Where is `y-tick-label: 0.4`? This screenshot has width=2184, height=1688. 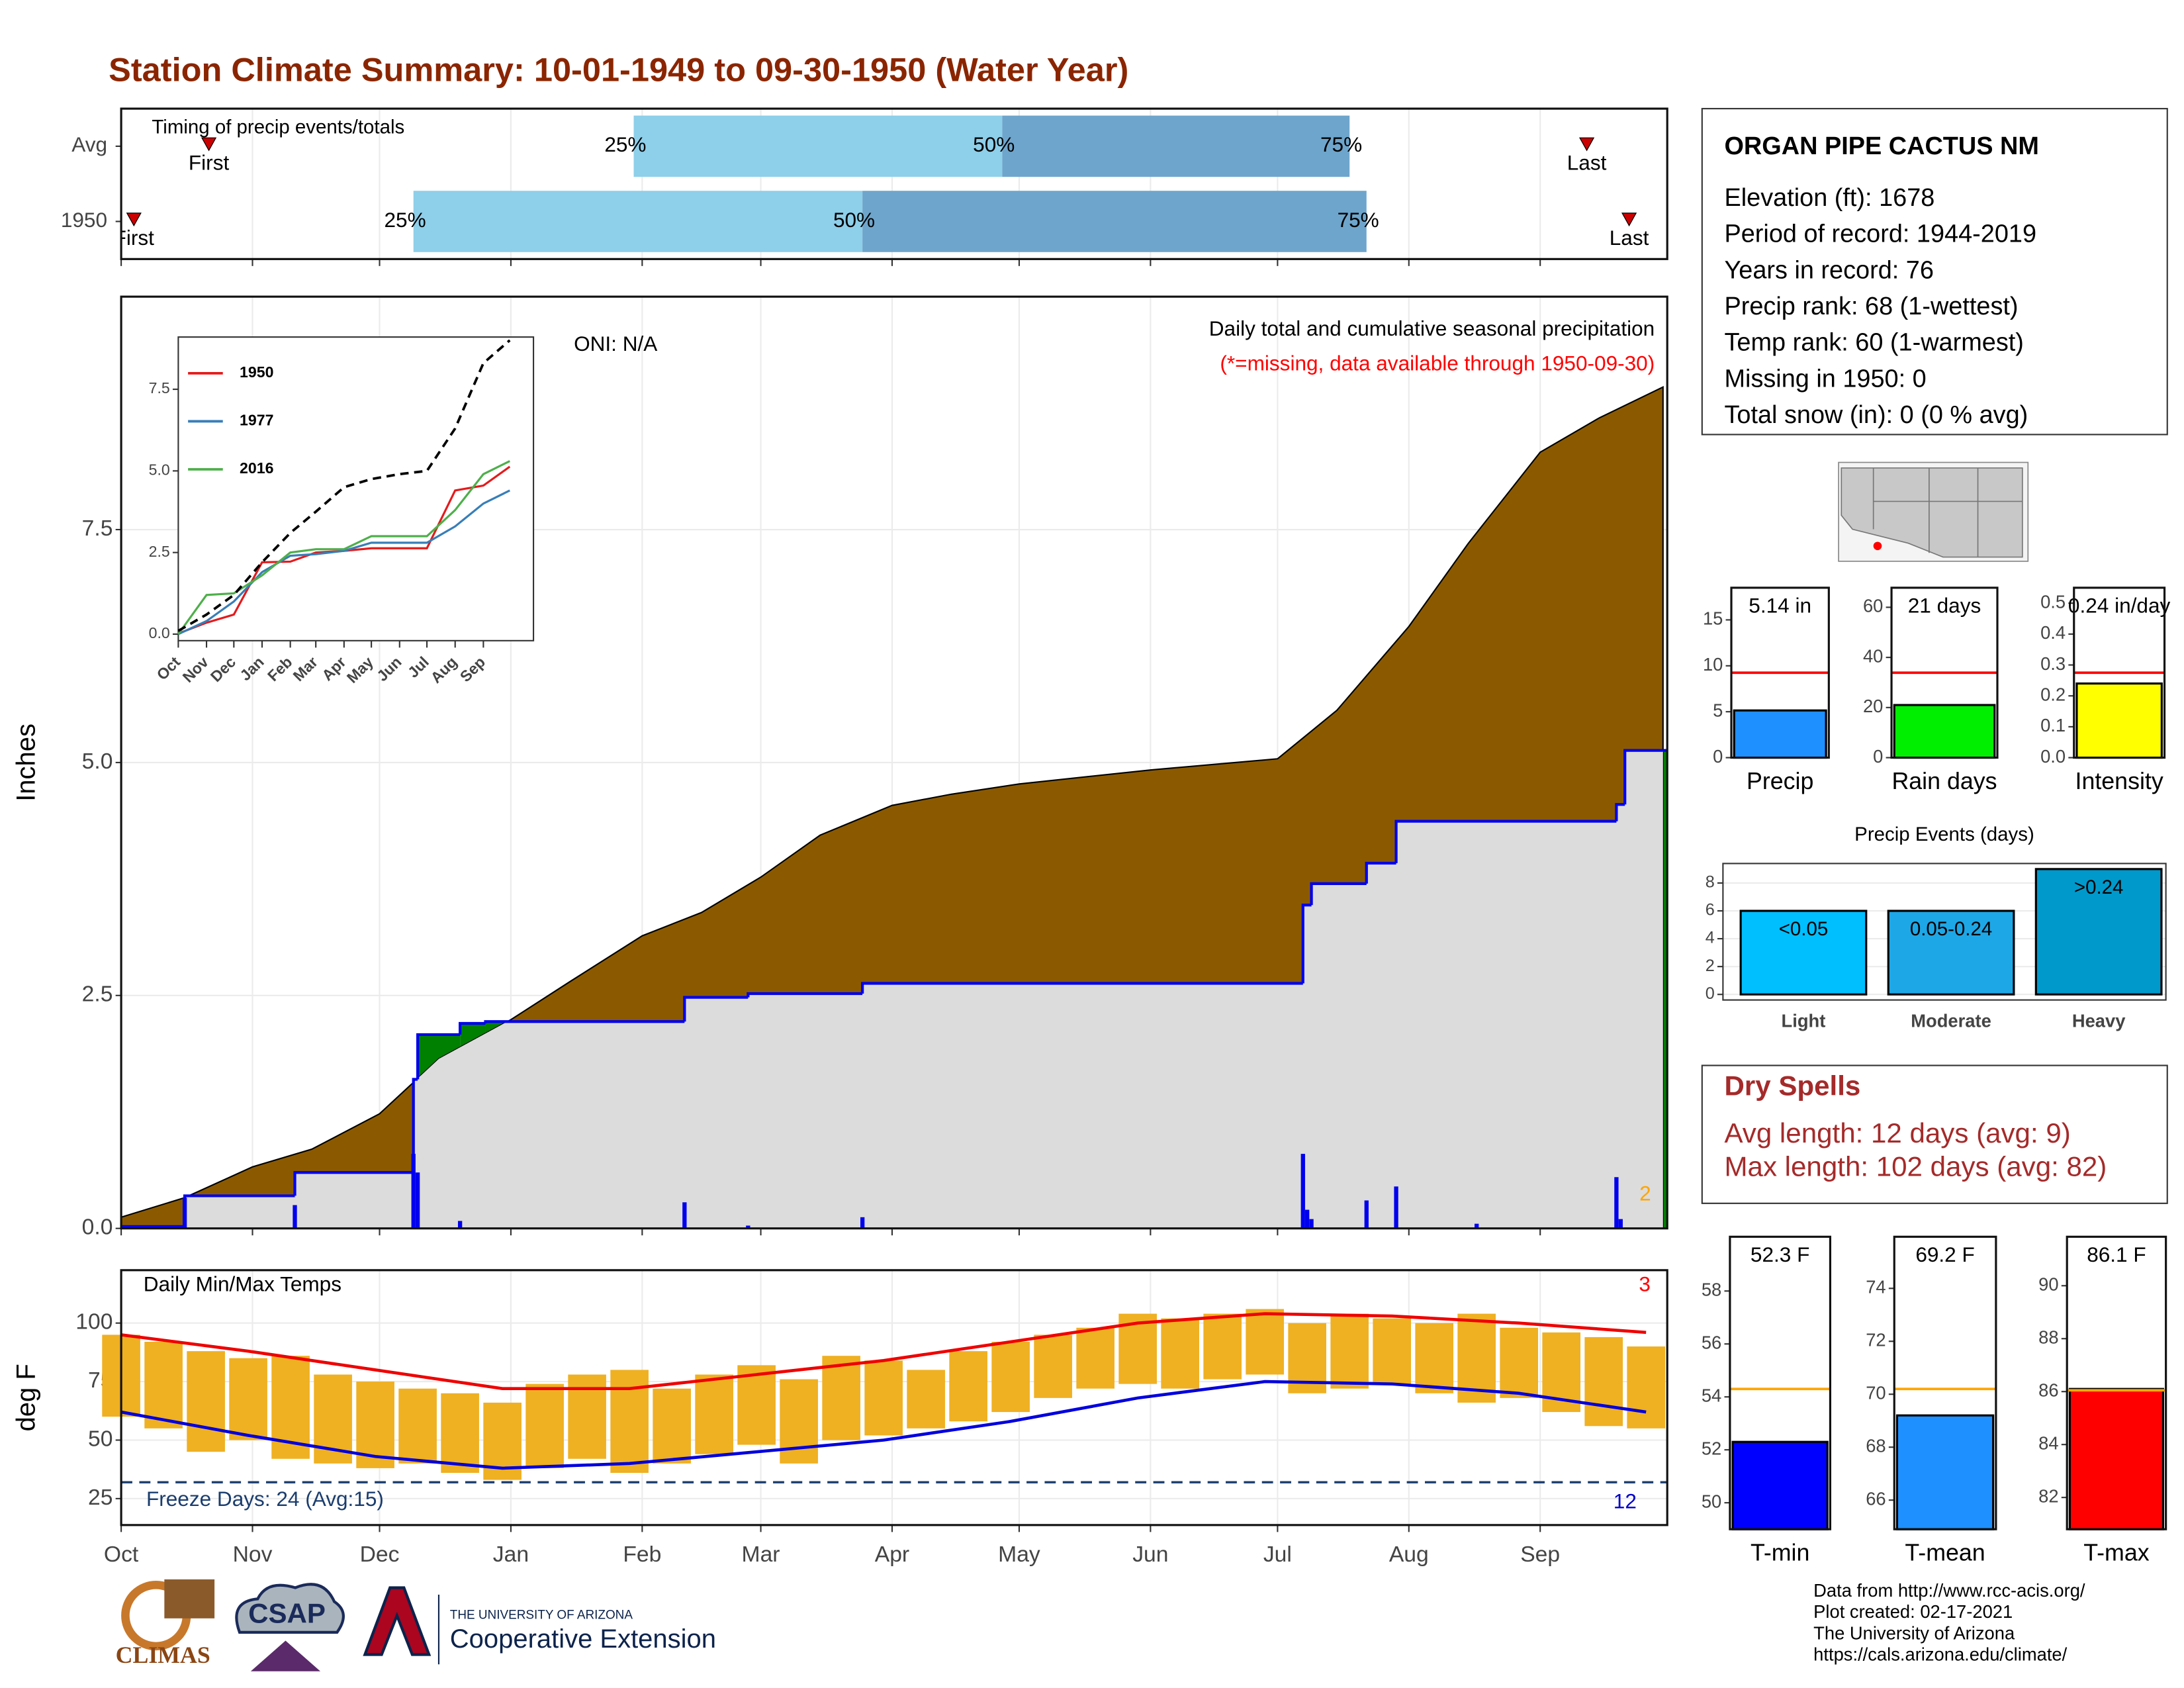 y-tick-label: 0.4 is located at coordinates (2053, 632).